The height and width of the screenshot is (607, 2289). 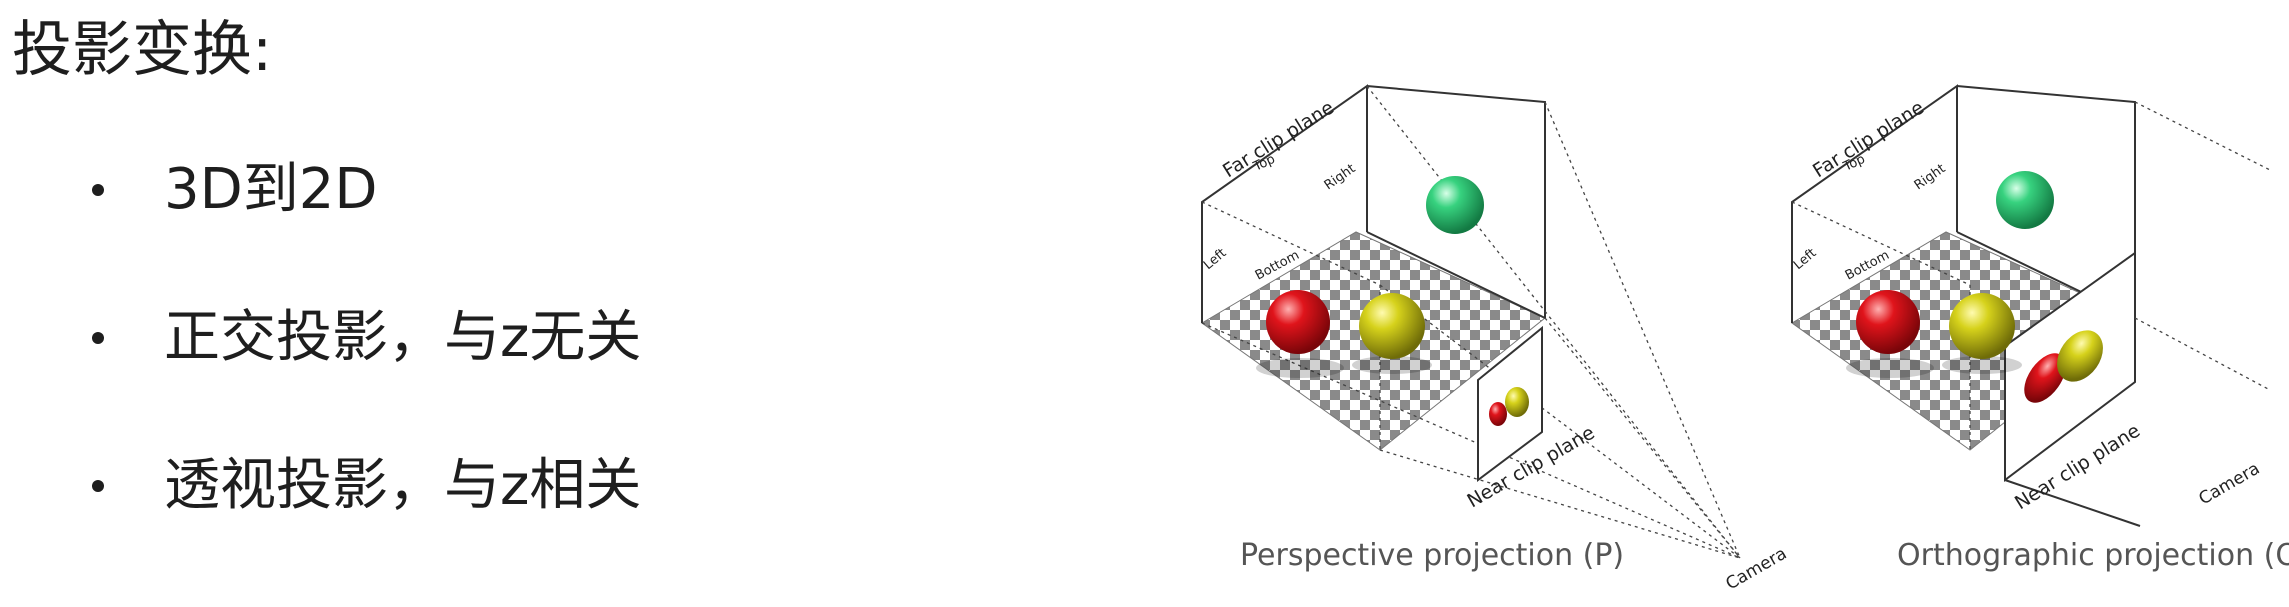 I want to click on perspective-caption: Perspective projection (P), so click(x=1432, y=555).